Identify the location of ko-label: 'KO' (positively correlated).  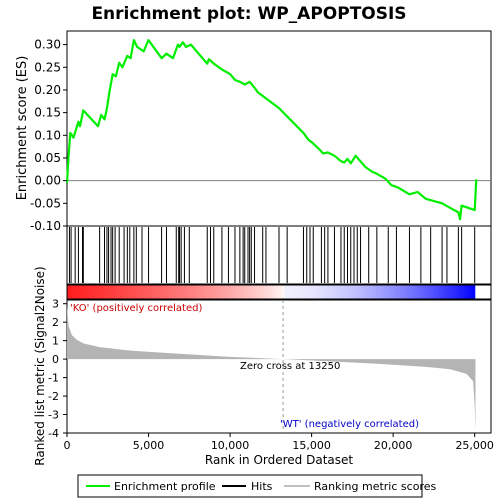
(136, 308).